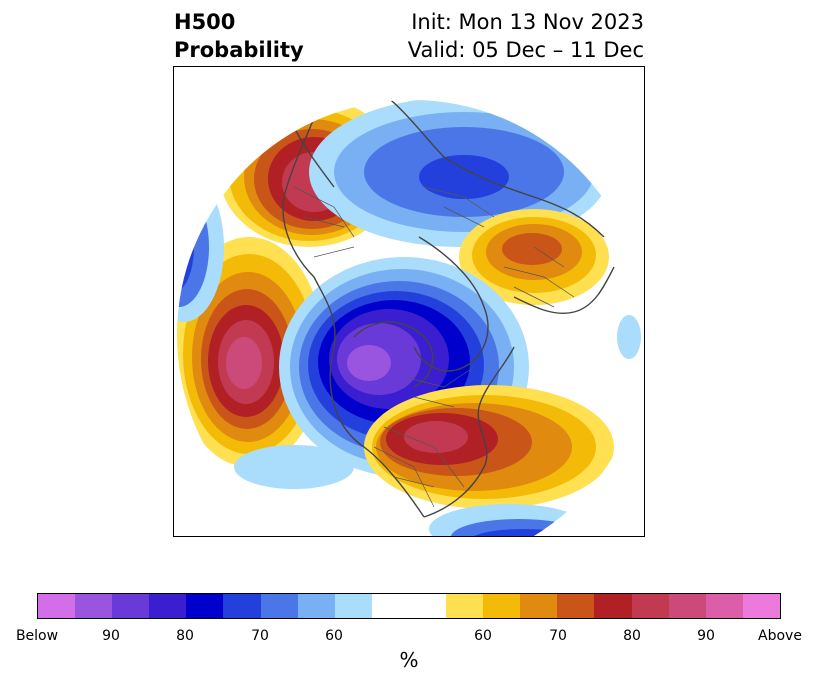  I want to click on title-left: H500 Probability, so click(239, 36).